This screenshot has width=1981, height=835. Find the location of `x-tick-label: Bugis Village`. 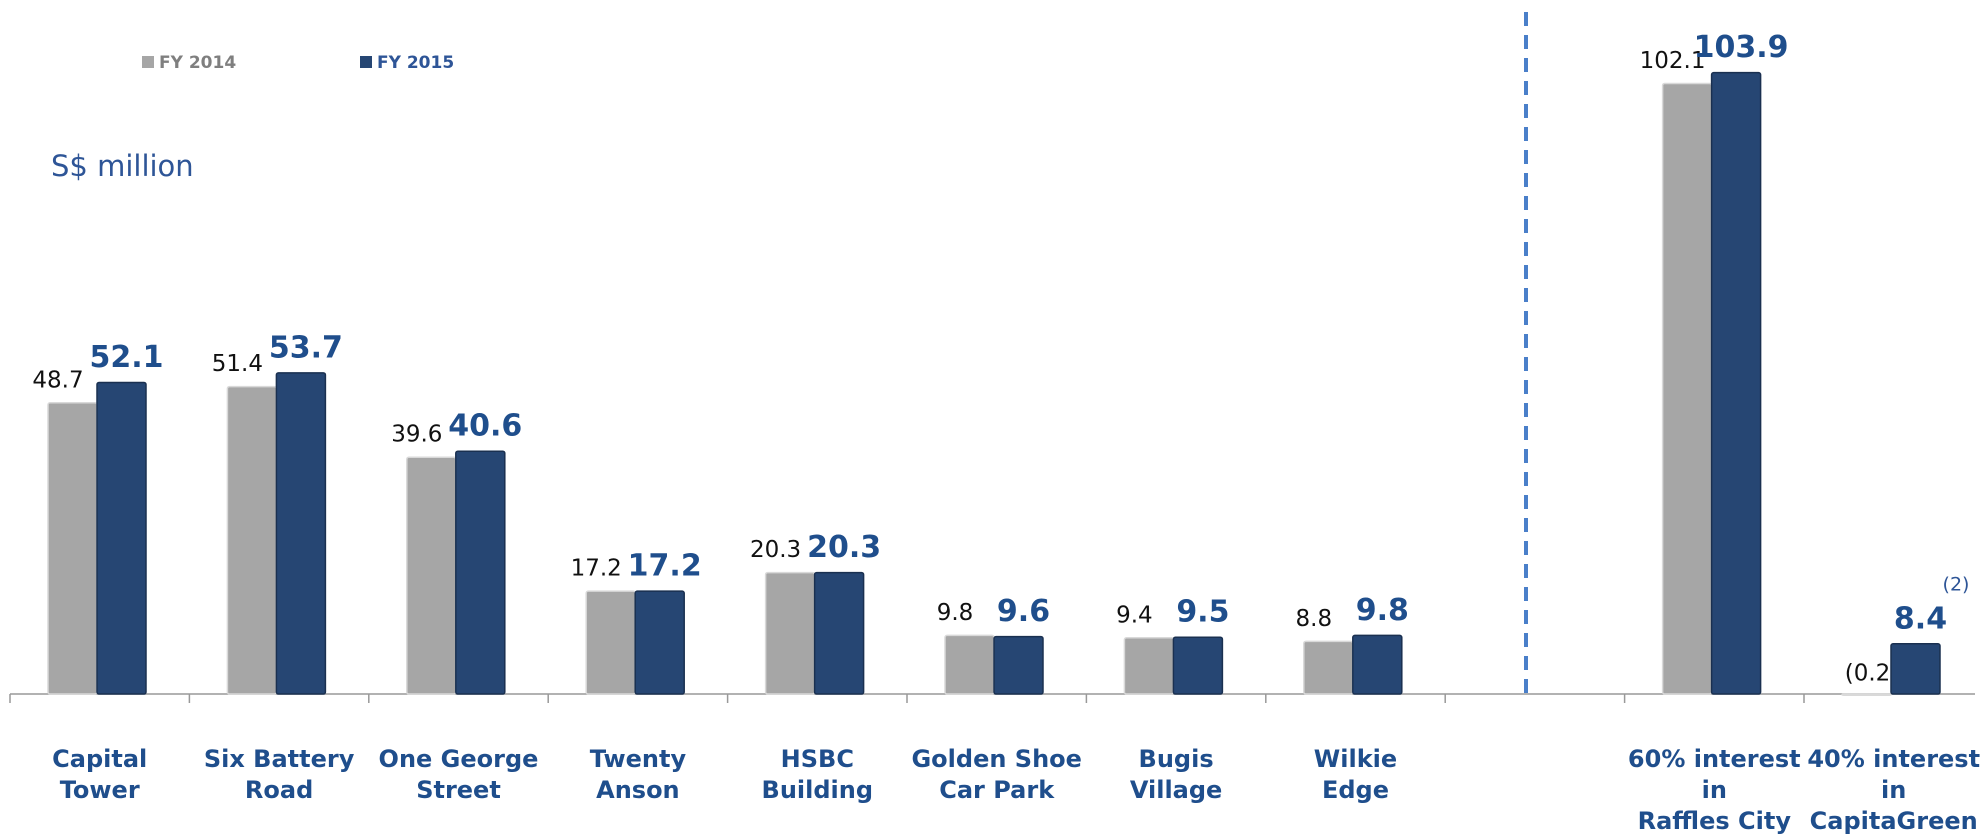

x-tick-label: Bugis Village is located at coordinates (1176, 774).